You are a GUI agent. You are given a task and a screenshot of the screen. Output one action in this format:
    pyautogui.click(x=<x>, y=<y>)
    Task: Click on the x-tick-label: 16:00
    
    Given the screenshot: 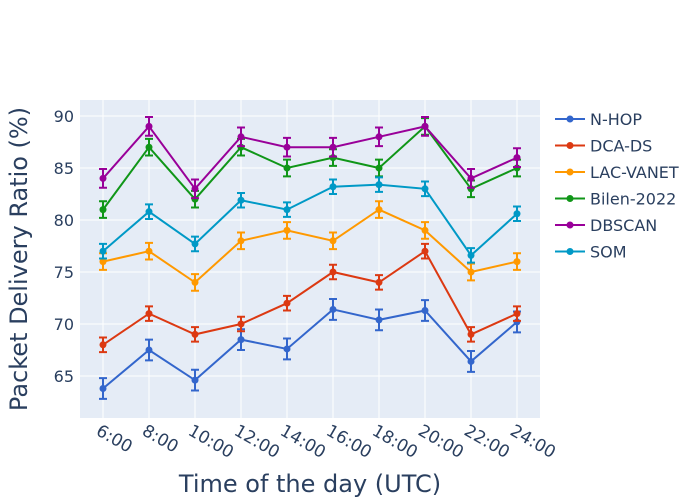 What is the action you would take?
    pyautogui.click(x=349, y=442)
    